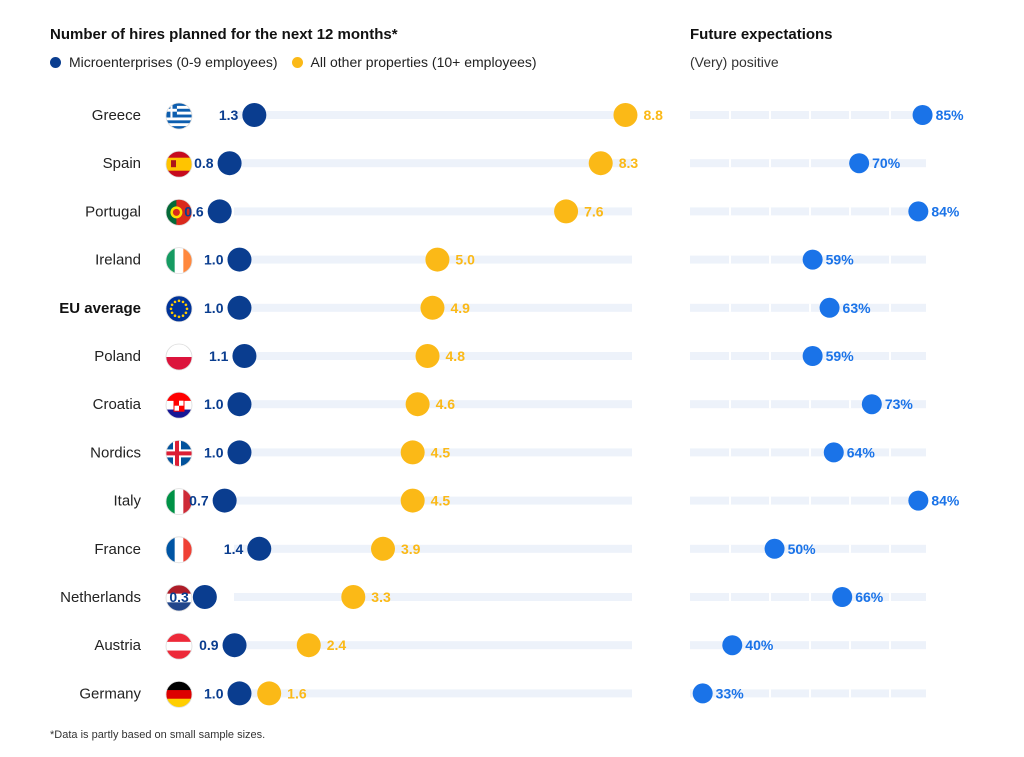 Image resolution: width=1024 pixels, height=757 pixels. I want to click on value-label-expectation: 73%, so click(899, 404).